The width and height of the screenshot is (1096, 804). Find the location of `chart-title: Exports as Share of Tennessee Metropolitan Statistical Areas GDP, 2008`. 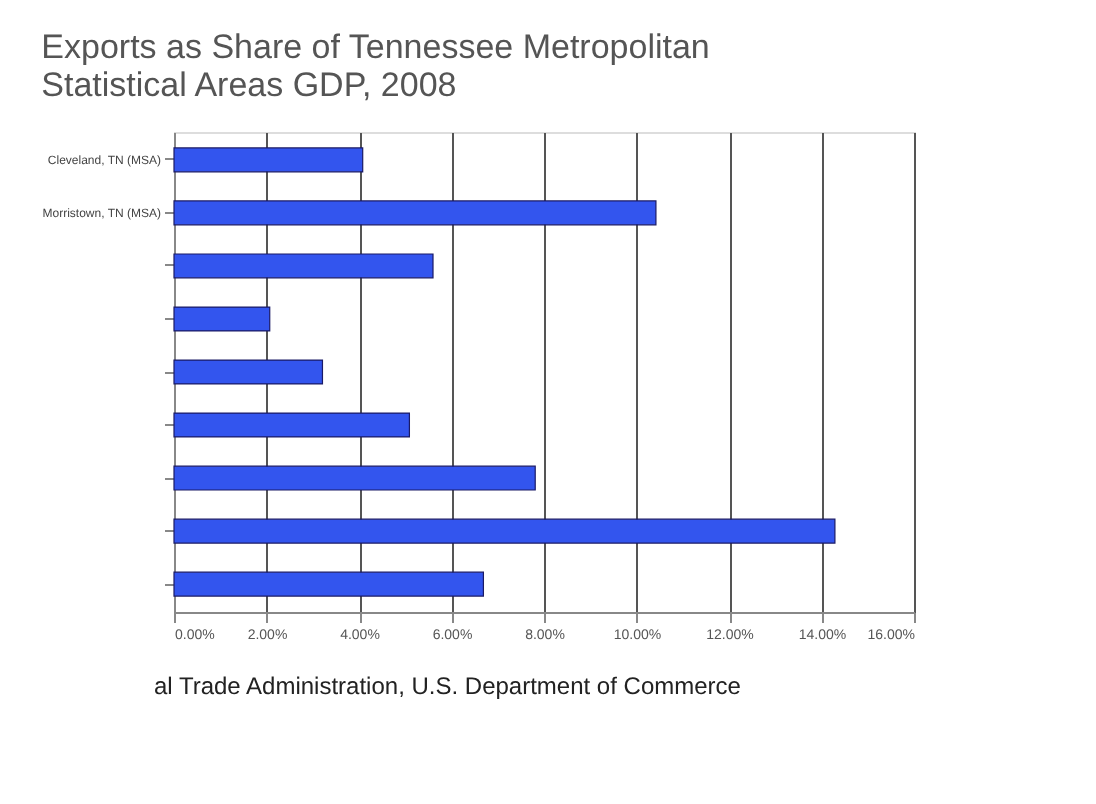

chart-title: Exports as Share of Tennessee Metropolitan Statistical Areas GDP, 2008 is located at coordinates (375, 66).